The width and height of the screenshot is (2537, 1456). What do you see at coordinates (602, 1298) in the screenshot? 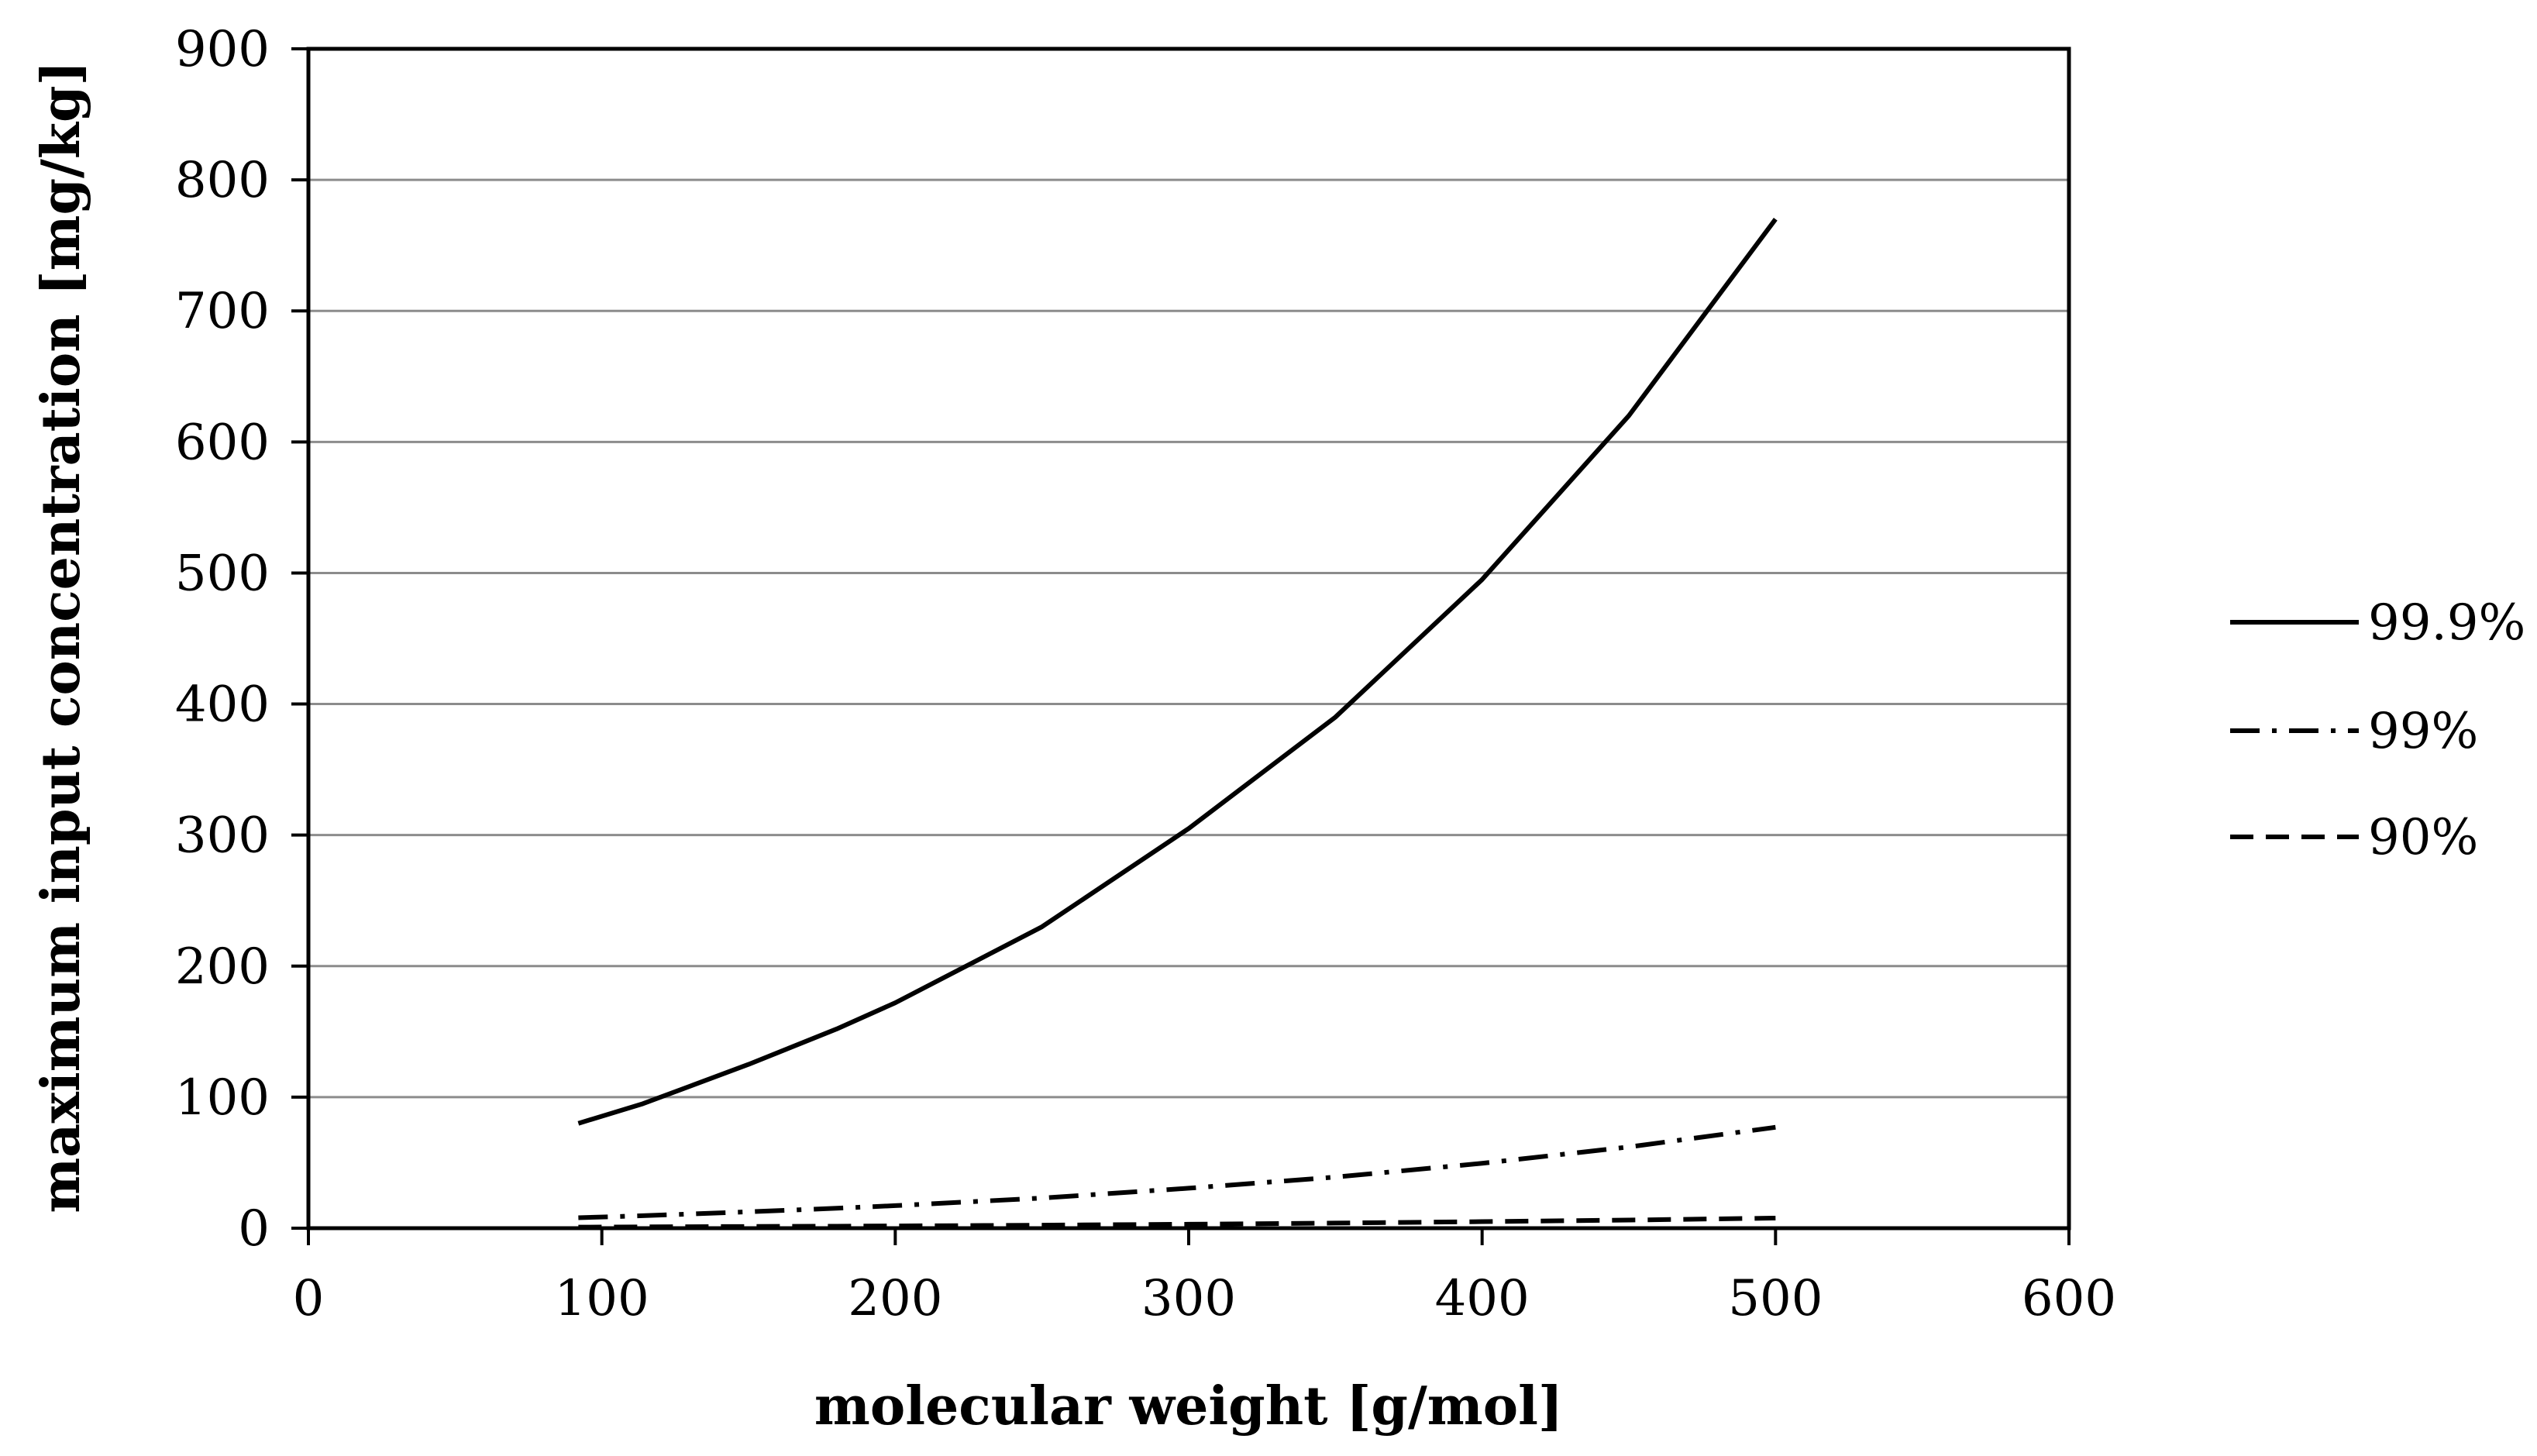
I see `x-tick-label: 100` at bounding box center [602, 1298].